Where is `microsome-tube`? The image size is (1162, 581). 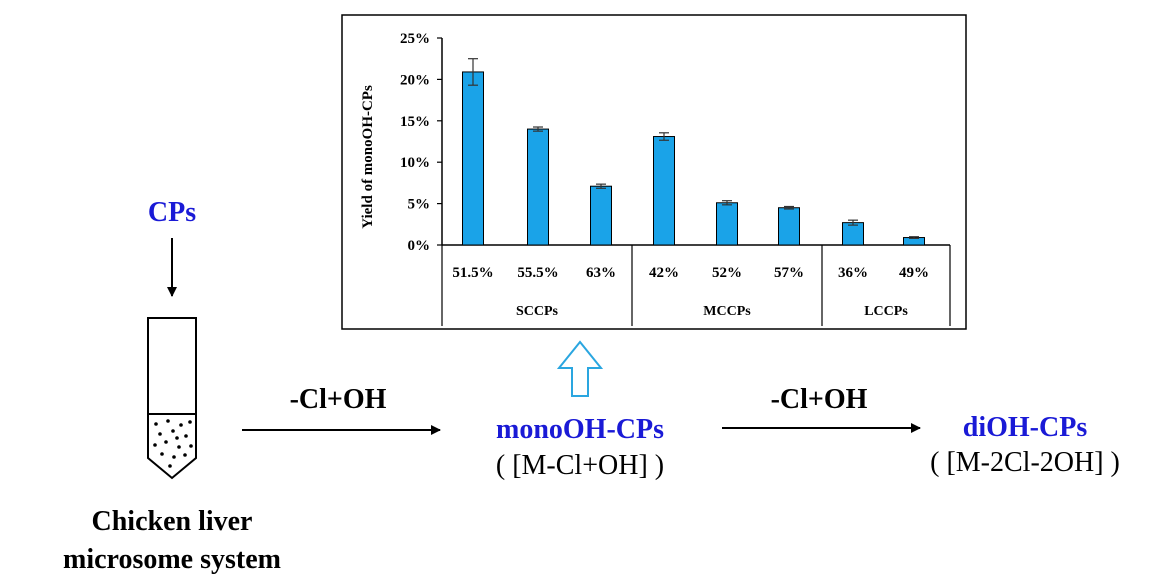
microsome-tube is located at coordinates (172, 398).